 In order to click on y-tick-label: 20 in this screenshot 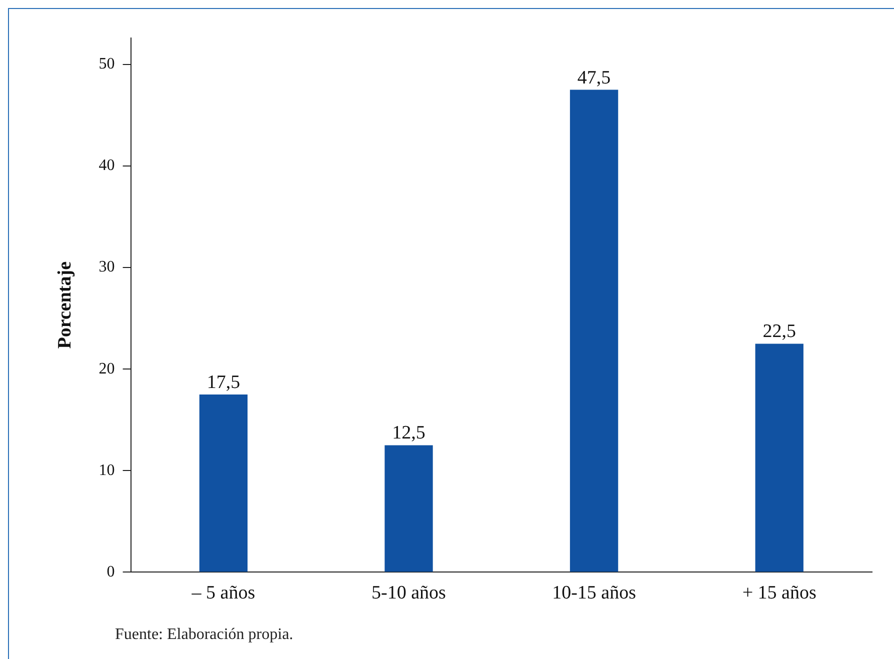, I will do `click(106, 369)`.